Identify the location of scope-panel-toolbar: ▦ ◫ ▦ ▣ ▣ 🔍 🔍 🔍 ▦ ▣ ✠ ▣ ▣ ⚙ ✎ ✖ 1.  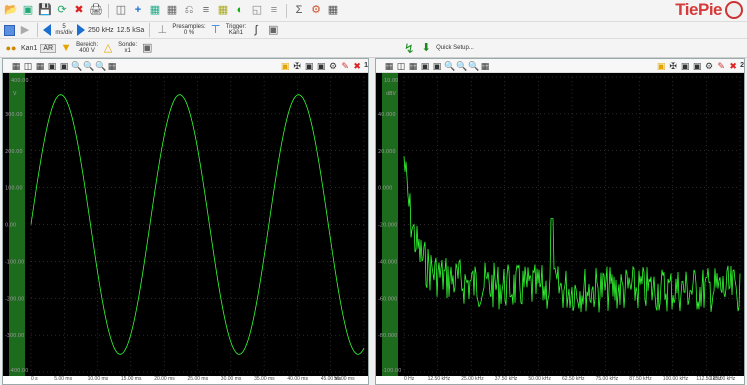
(185, 66).